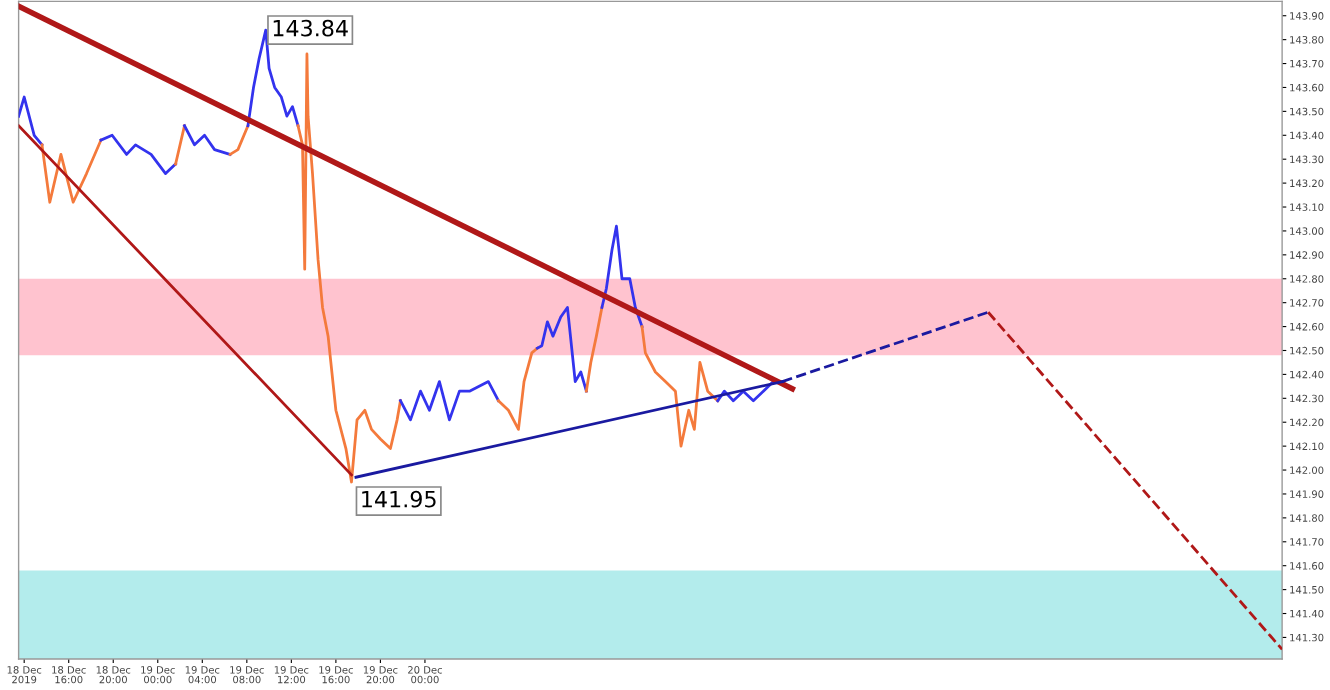 The width and height of the screenshot is (1330, 690). I want to click on annotation: 143.84, so click(310, 28).